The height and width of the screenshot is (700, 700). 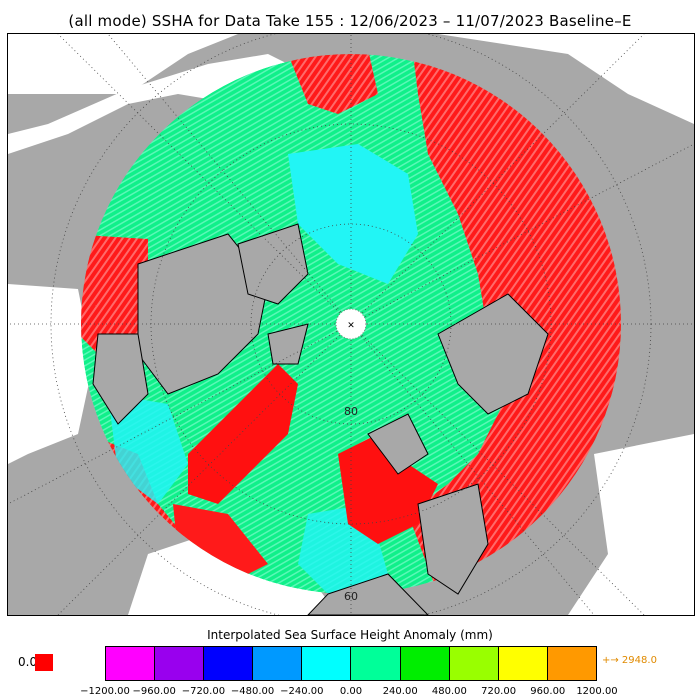 I want to click on red-anomaly-south, so click(x=388, y=489).